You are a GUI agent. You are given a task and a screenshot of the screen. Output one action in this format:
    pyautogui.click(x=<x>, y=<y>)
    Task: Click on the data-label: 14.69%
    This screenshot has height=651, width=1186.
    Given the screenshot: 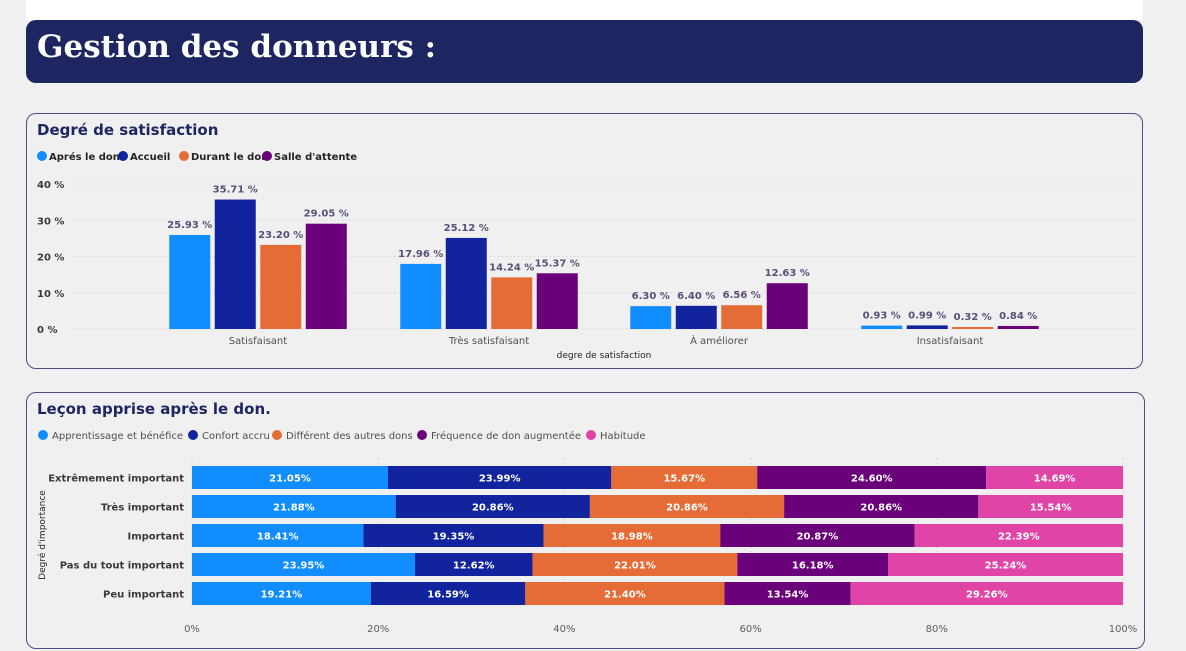 What is the action you would take?
    pyautogui.click(x=1055, y=479)
    